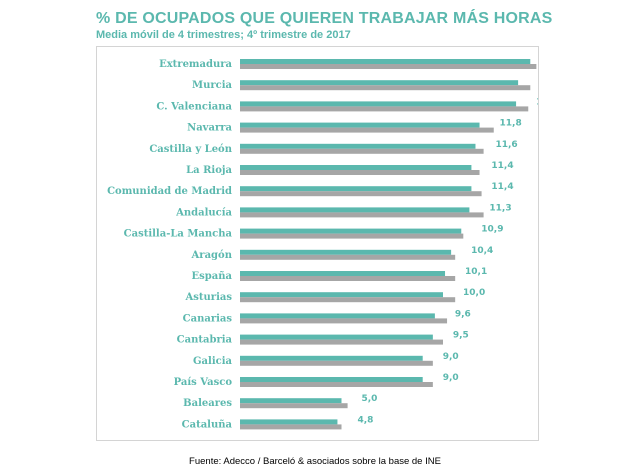 This screenshot has height=474, width=630. What do you see at coordinates (500, 208) in the screenshot?
I see `value-label: 11,3` at bounding box center [500, 208].